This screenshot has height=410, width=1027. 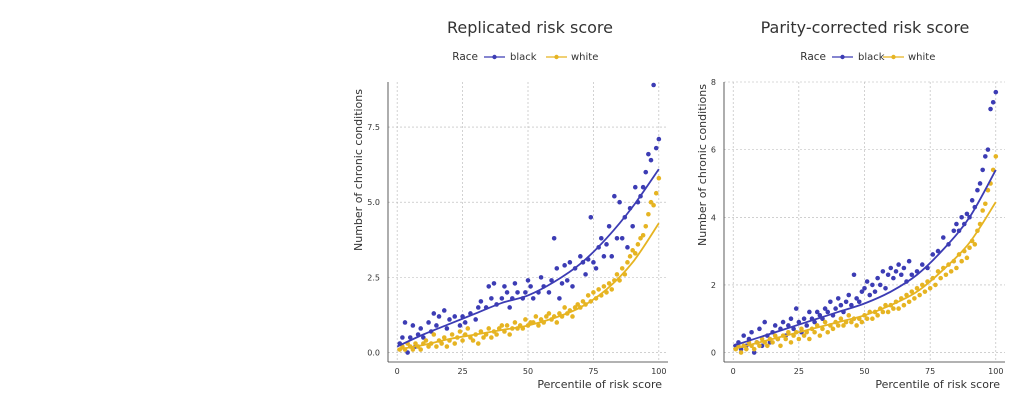 I want to click on legend: Race black white, so click(x=867, y=57).